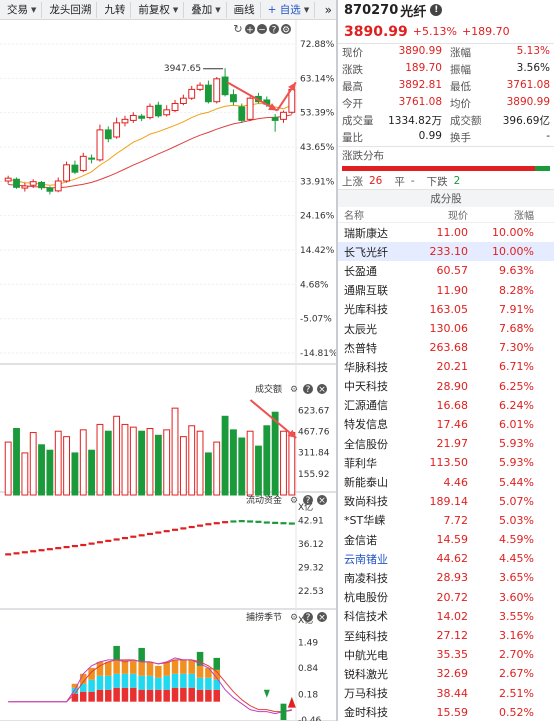  What do you see at coordinates (446, 539) in the screenshot?
I see `component-row: 金信诺 14.59 4.59%` at bounding box center [446, 539].